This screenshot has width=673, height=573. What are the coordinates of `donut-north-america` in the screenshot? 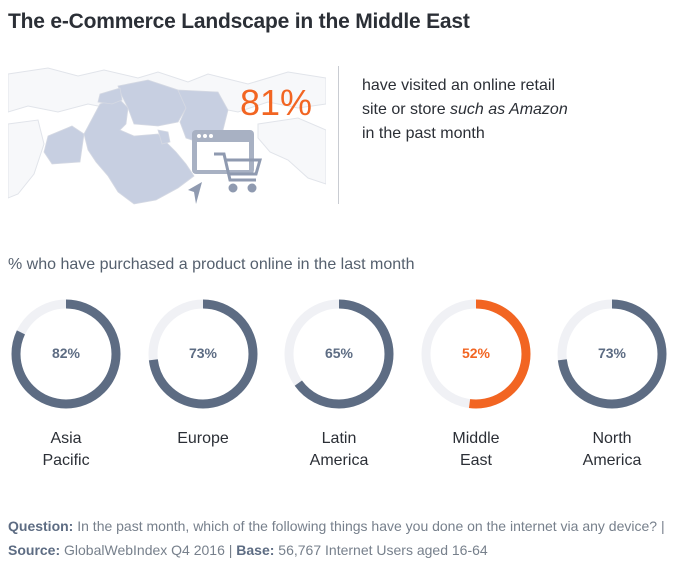 It's located at (612, 354).